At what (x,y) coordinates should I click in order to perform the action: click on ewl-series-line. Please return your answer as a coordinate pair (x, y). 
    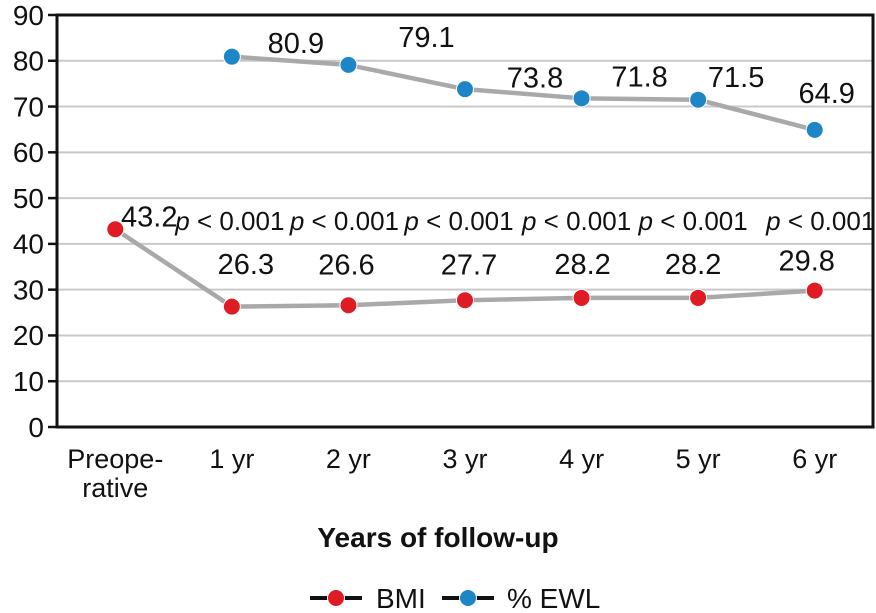
    Looking at the image, I should click on (523, 93).